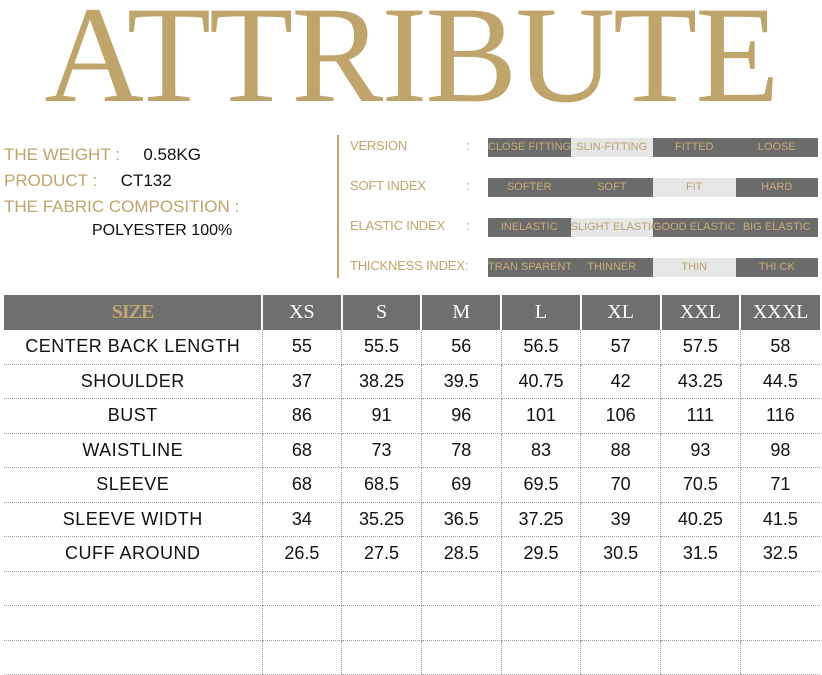 The height and width of the screenshot is (675, 822). I want to click on size-value-cell: 86, so click(302, 416).